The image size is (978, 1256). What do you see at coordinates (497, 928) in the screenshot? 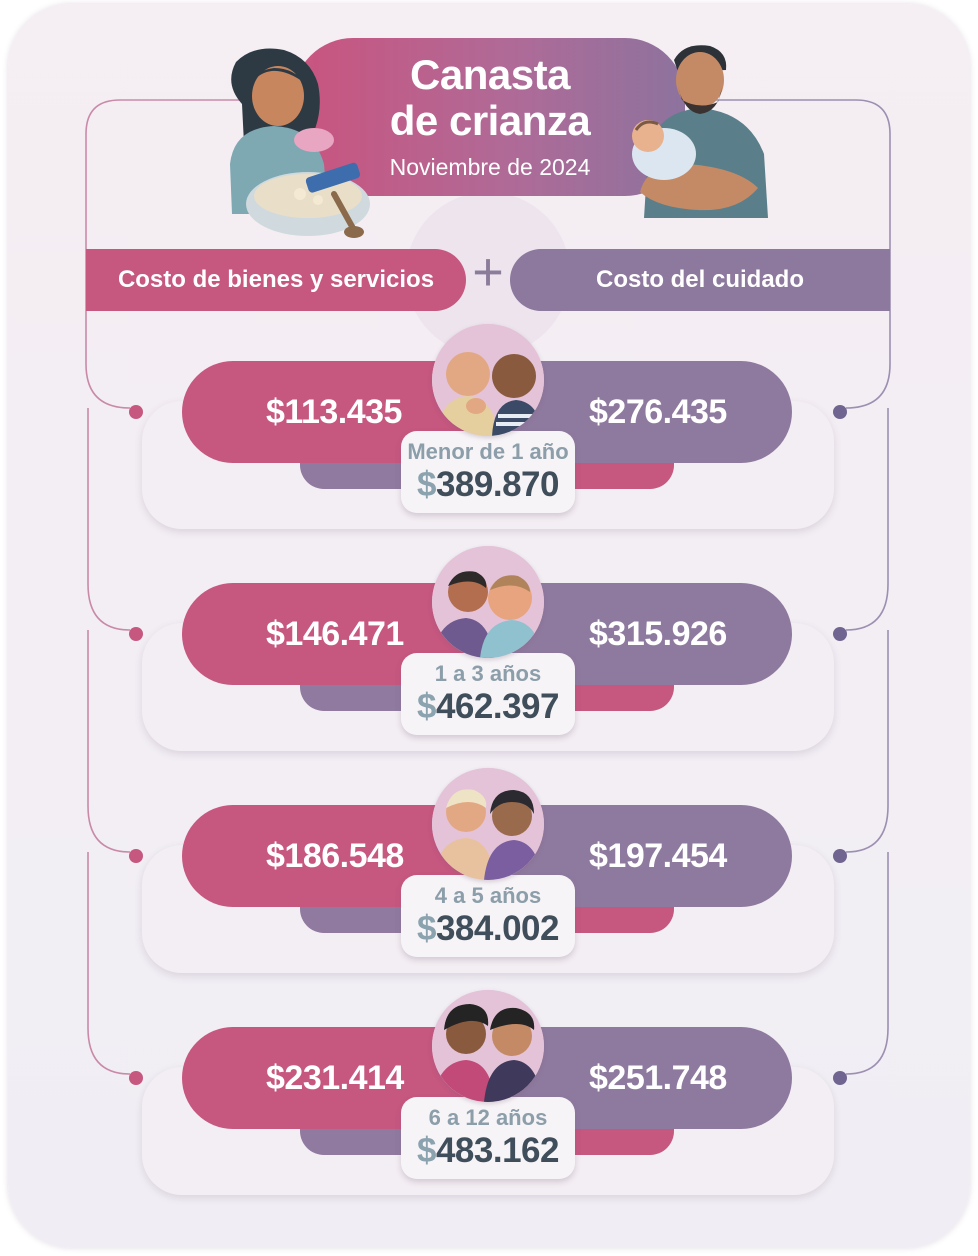
I see `total-amount: 384.002` at bounding box center [497, 928].